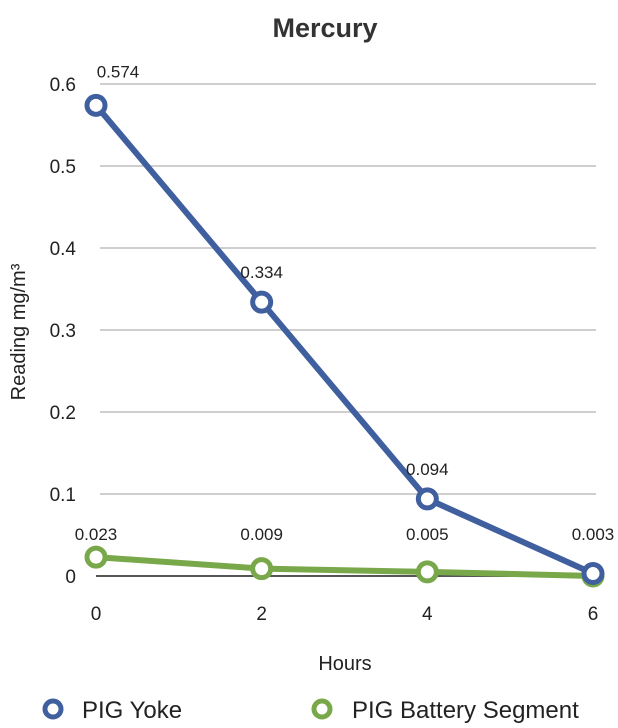 The width and height of the screenshot is (618, 728). Describe the element at coordinates (261, 272) in the screenshot. I see `data-label: 0.334` at that location.